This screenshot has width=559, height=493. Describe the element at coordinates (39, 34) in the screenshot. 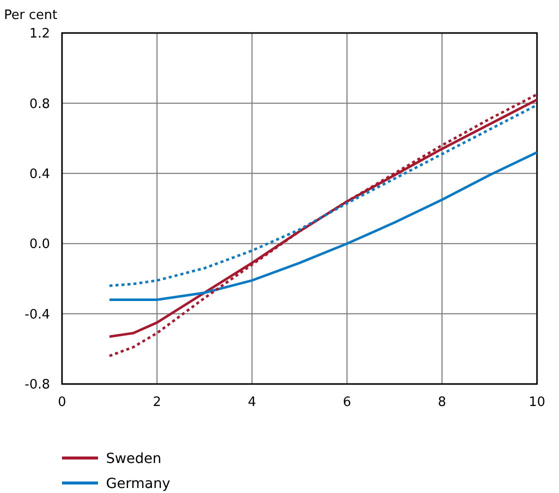

I see `y-tick-label: 1.2` at that location.